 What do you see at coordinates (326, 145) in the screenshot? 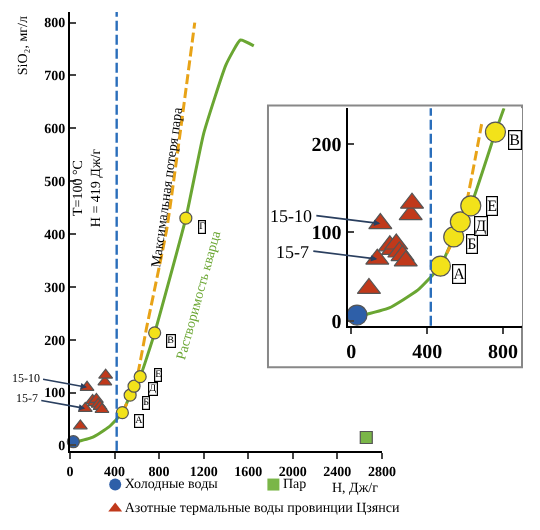
I see `y-tick-label: 200` at bounding box center [326, 145].